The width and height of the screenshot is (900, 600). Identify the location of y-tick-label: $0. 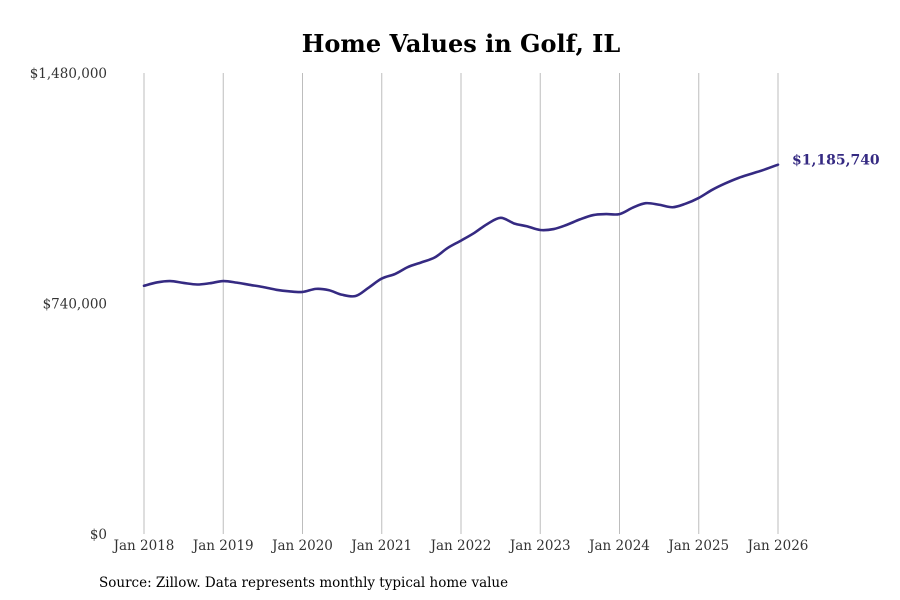
(98, 535).